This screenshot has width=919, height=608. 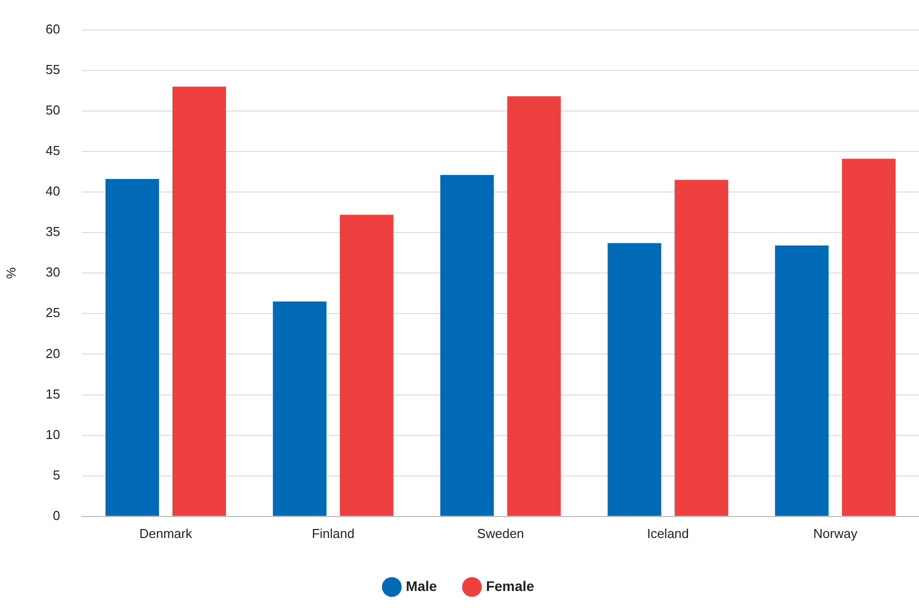 I want to click on x-tick-label: Iceland, so click(x=667, y=533).